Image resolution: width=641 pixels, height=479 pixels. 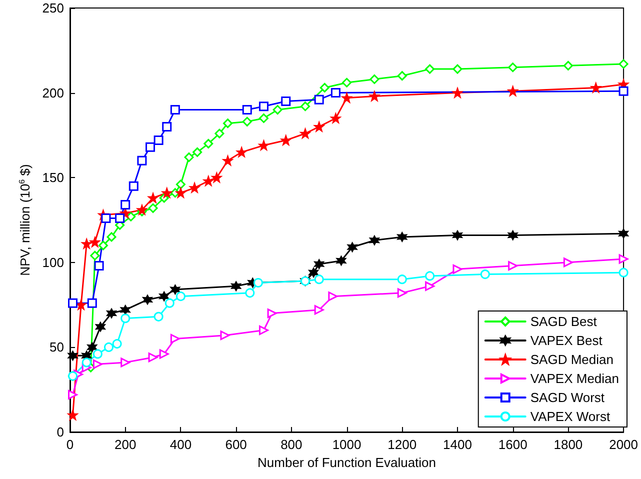 What do you see at coordinates (53, 178) in the screenshot?
I see `y-tick-label: 150` at bounding box center [53, 178].